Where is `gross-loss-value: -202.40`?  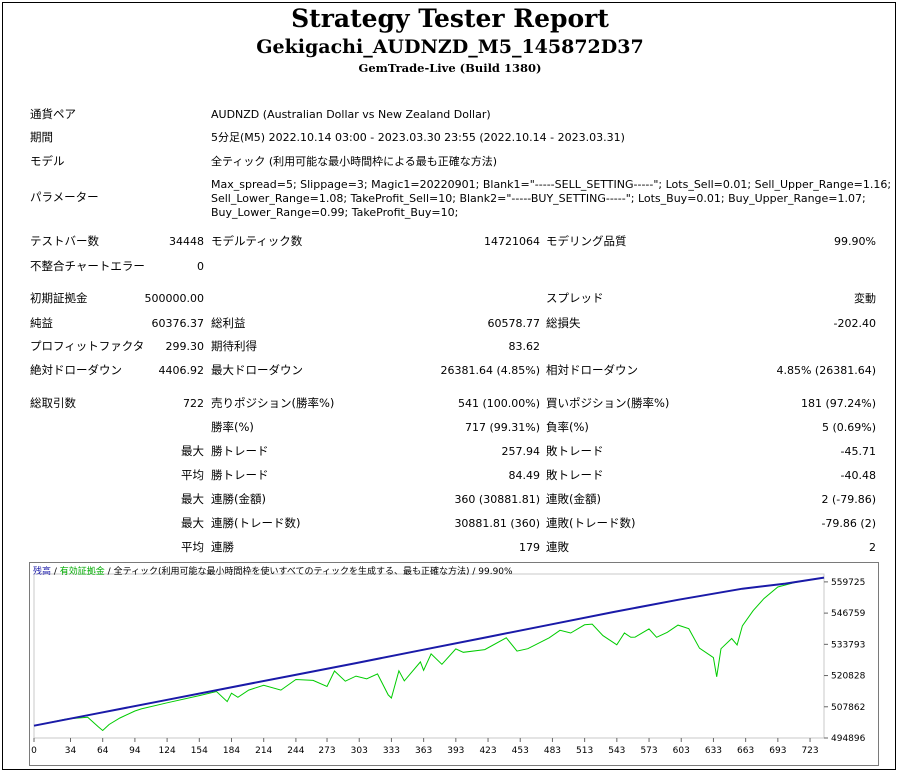 gross-loss-value: -202.40 is located at coordinates (854, 323).